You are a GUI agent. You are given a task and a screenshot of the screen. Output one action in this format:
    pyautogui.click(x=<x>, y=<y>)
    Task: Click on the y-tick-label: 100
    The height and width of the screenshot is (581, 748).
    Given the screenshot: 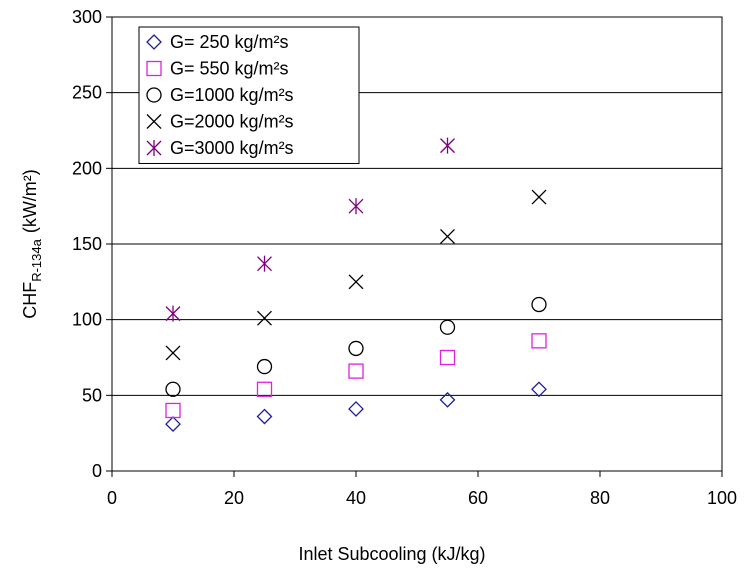 What is the action you would take?
    pyautogui.click(x=87, y=320)
    